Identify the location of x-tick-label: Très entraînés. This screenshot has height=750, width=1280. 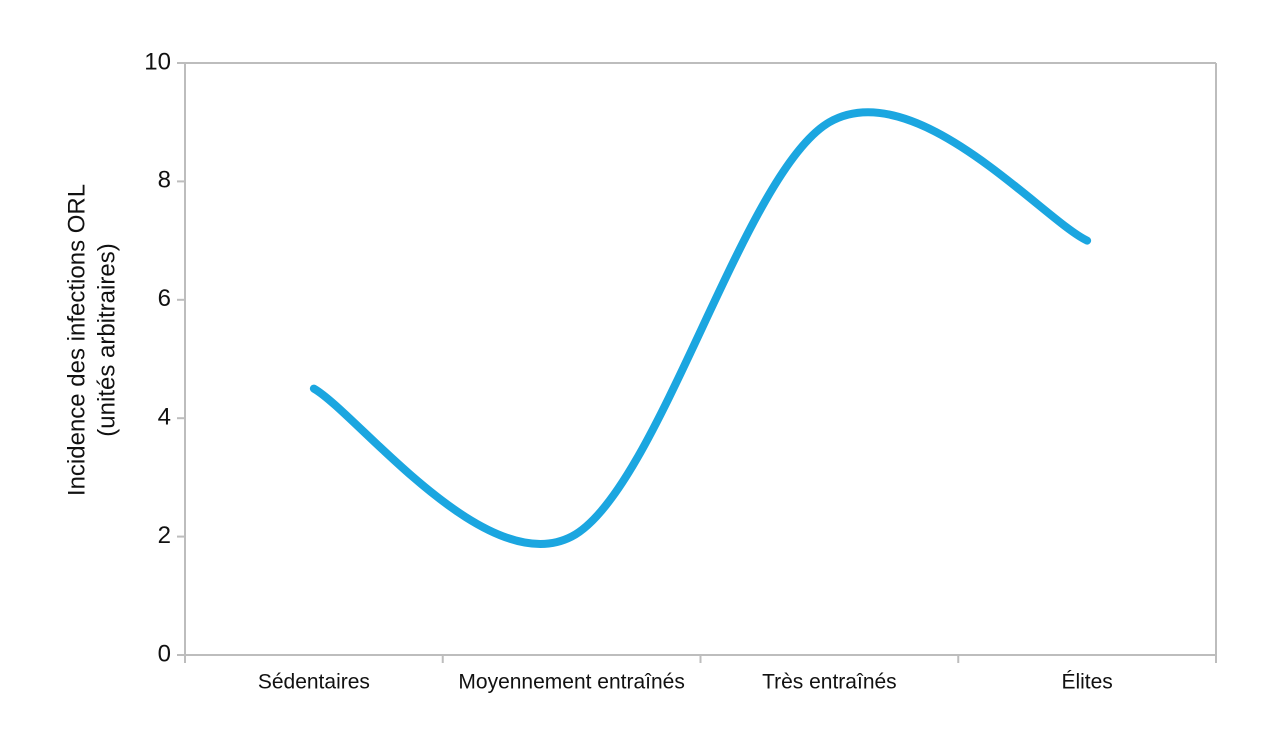
(829, 682).